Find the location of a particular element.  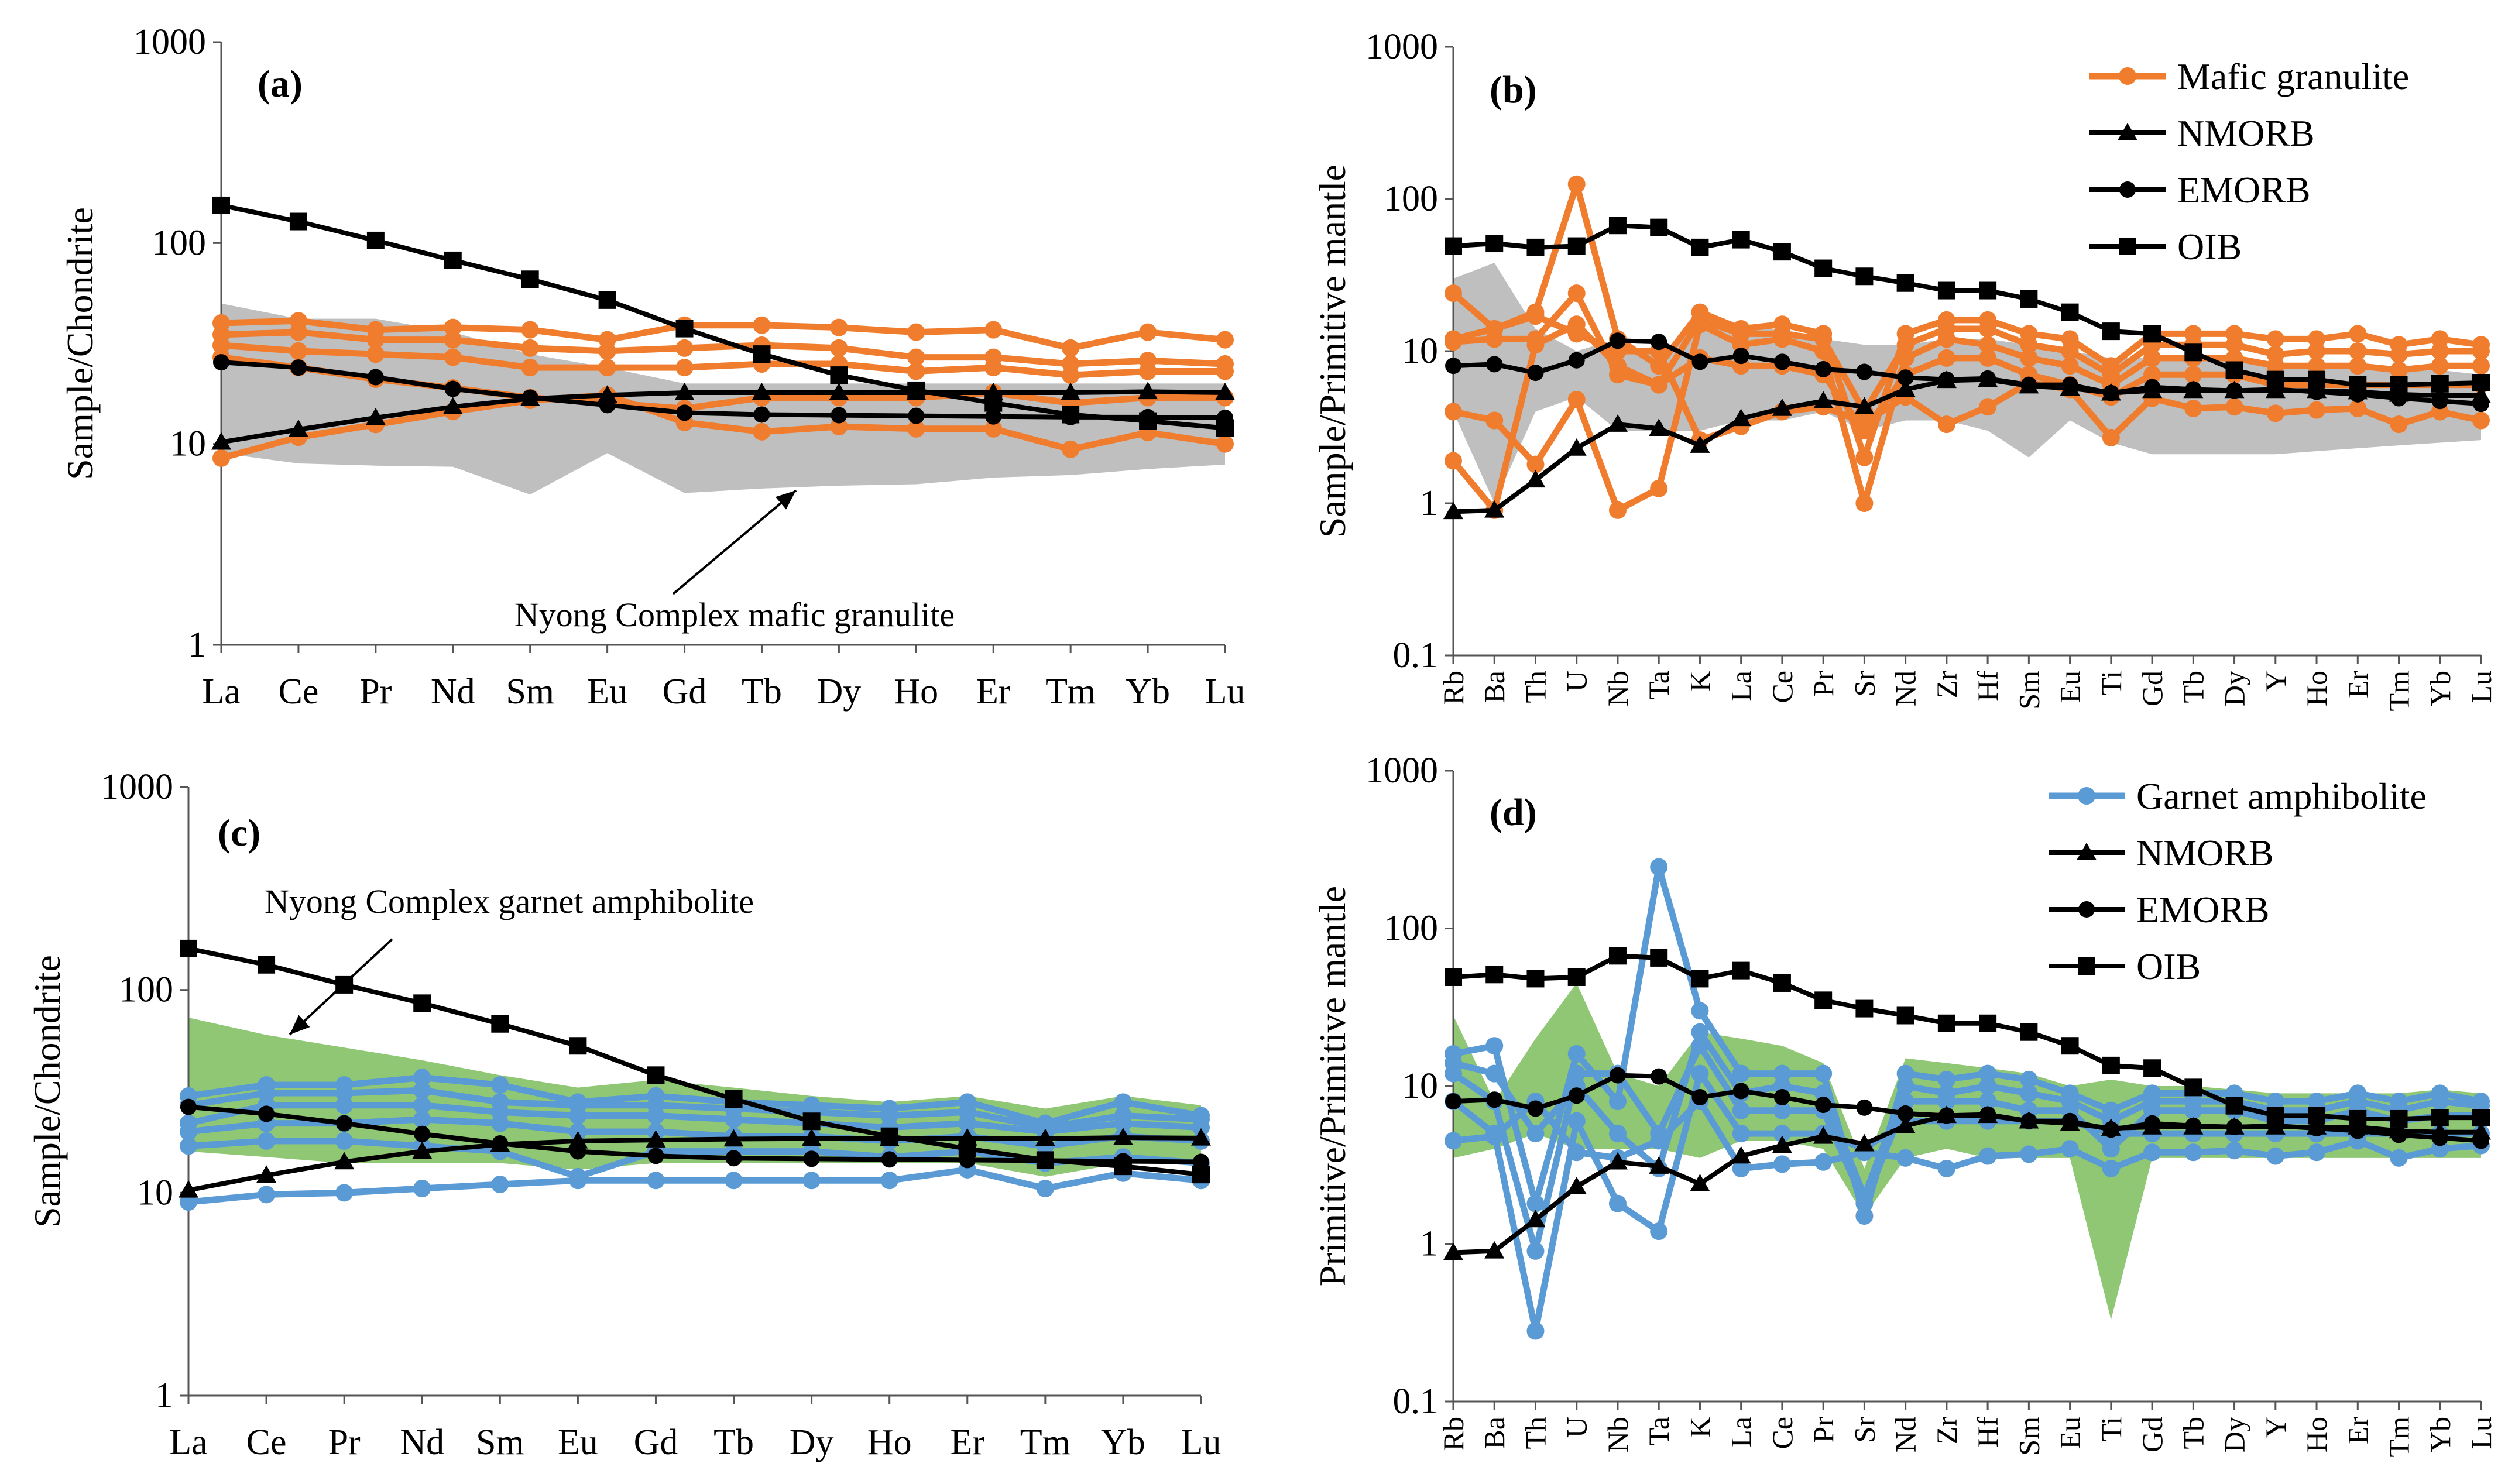

panel-d-x-tick-label: Rb is located at coordinates (1454, 1434).